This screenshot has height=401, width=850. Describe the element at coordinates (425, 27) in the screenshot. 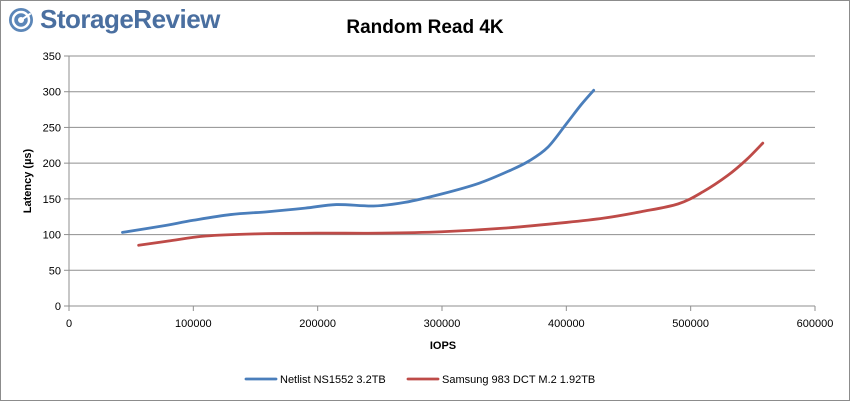

I see `chart-title: Random Read 4K` at that location.